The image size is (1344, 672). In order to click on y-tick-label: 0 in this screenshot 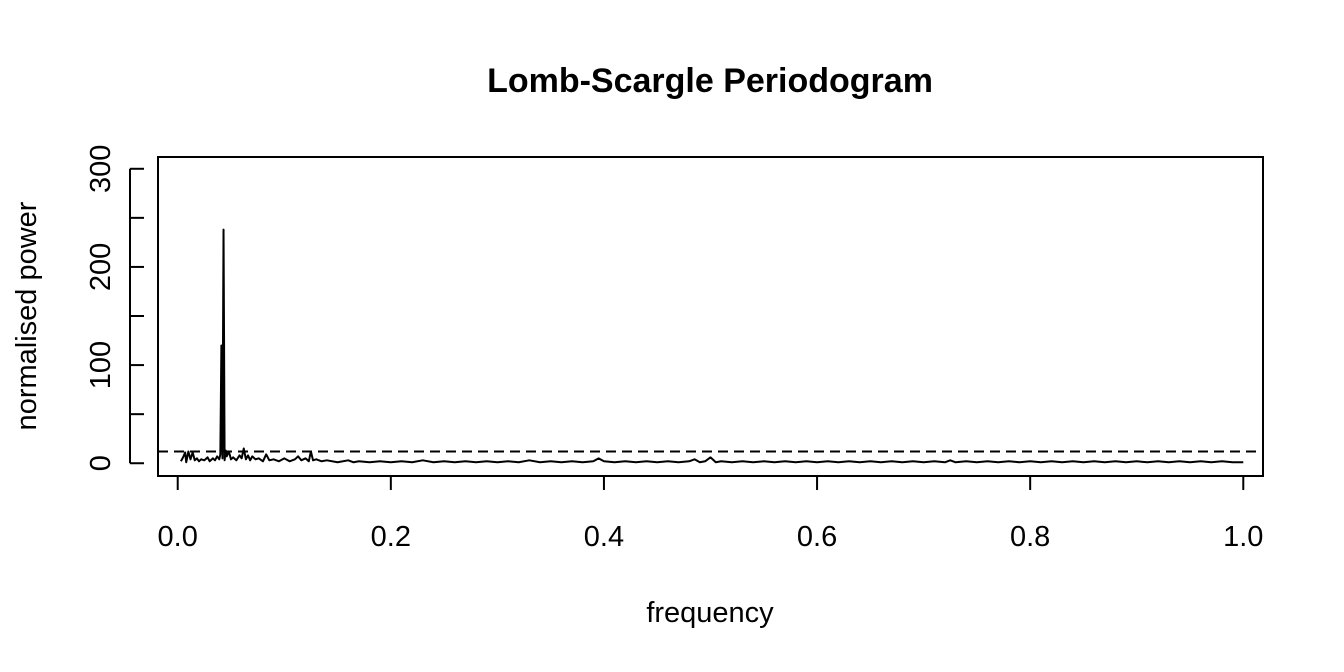, I will do `click(101, 463)`.